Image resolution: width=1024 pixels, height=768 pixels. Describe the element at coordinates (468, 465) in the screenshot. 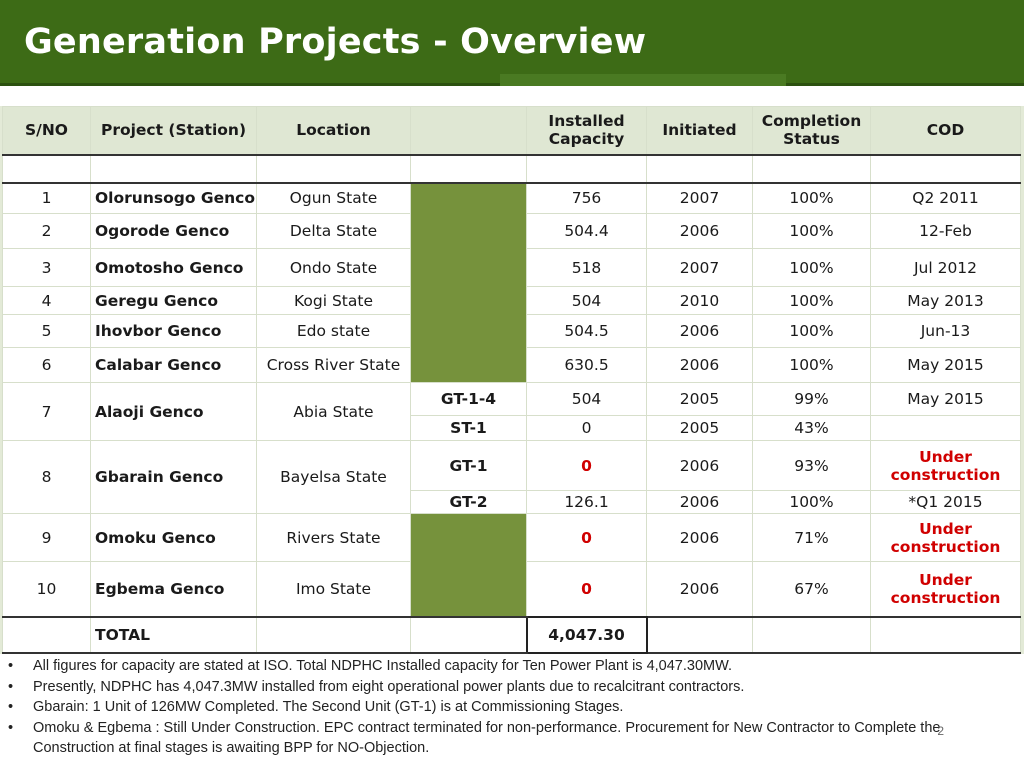

I see `row-unit: GT-1` at that location.